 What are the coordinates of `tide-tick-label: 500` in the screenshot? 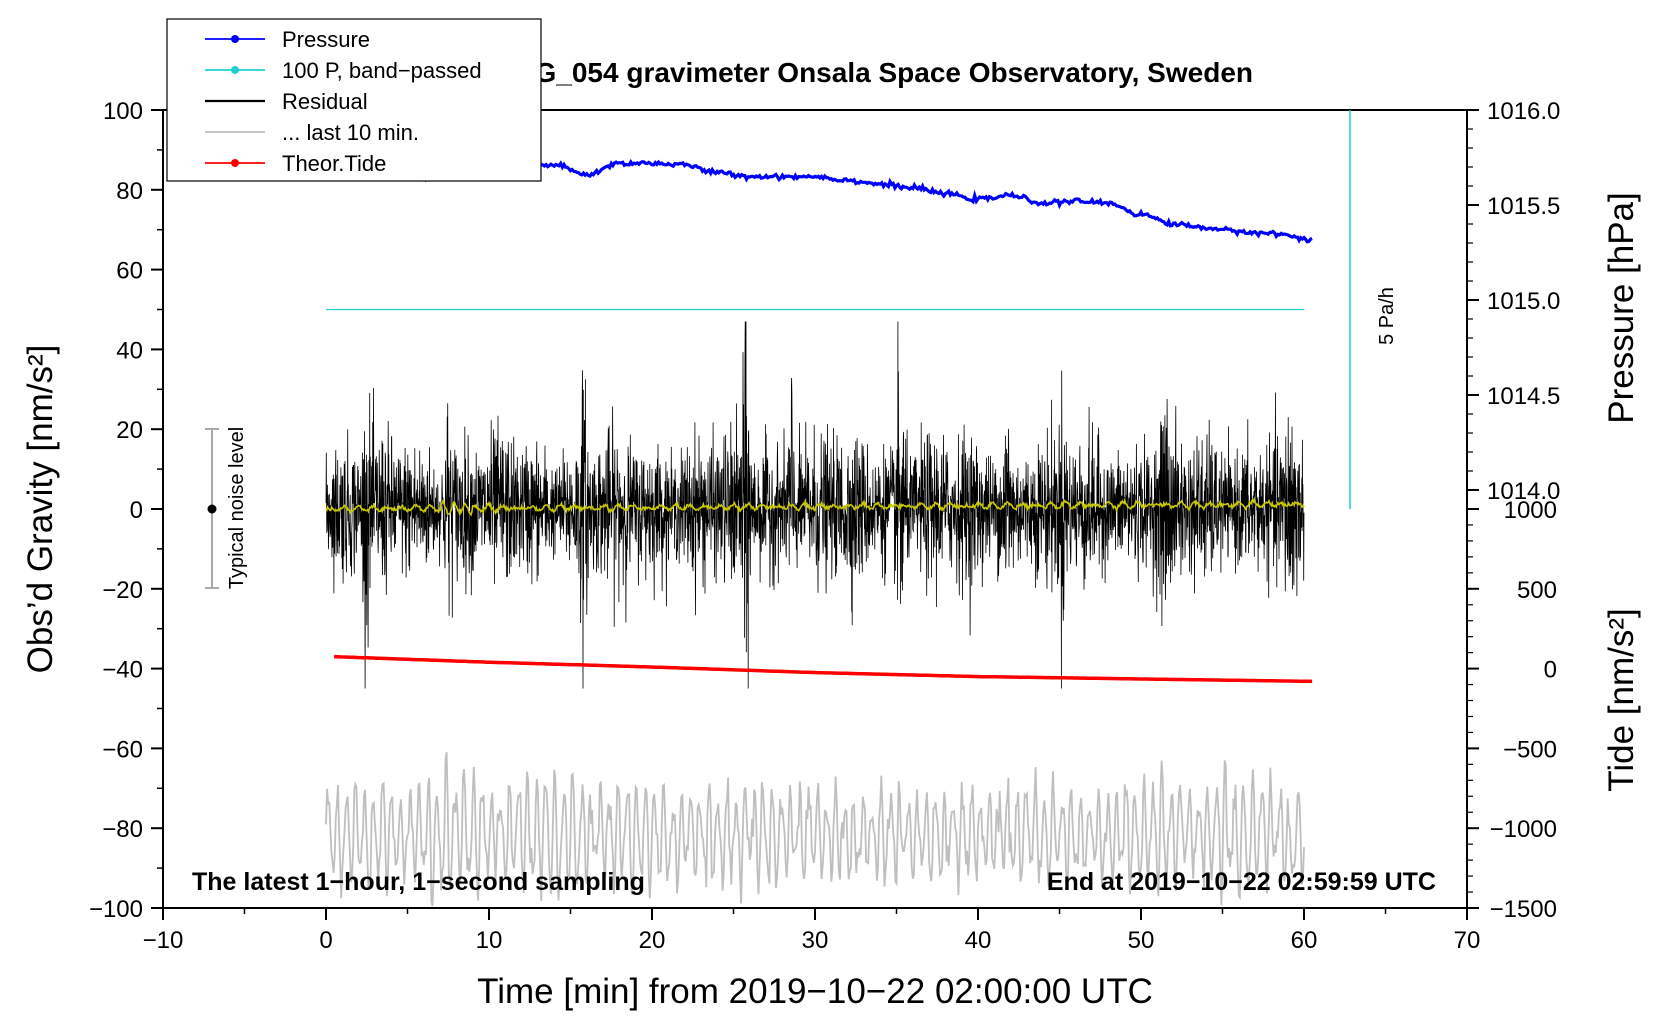 It's located at (1537, 590).